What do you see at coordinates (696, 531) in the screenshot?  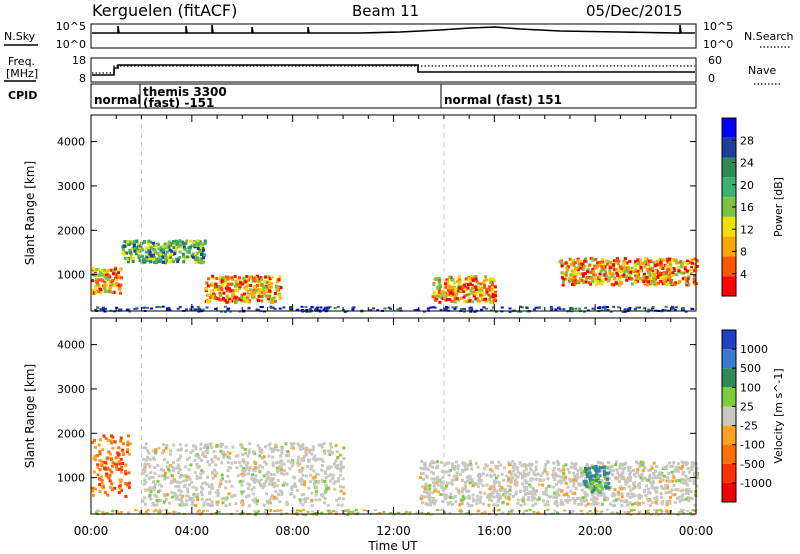 I see `x-tick-label: 00:00` at bounding box center [696, 531].